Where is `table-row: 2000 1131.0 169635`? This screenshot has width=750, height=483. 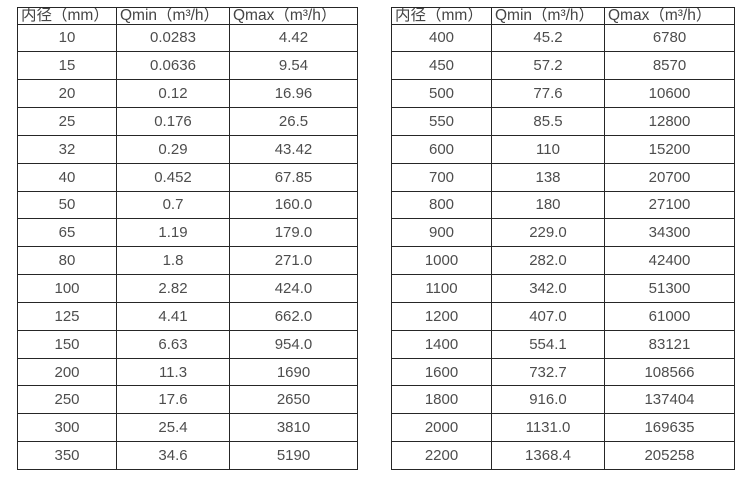
table-row: 2000 1131.0 169635 is located at coordinates (563, 428).